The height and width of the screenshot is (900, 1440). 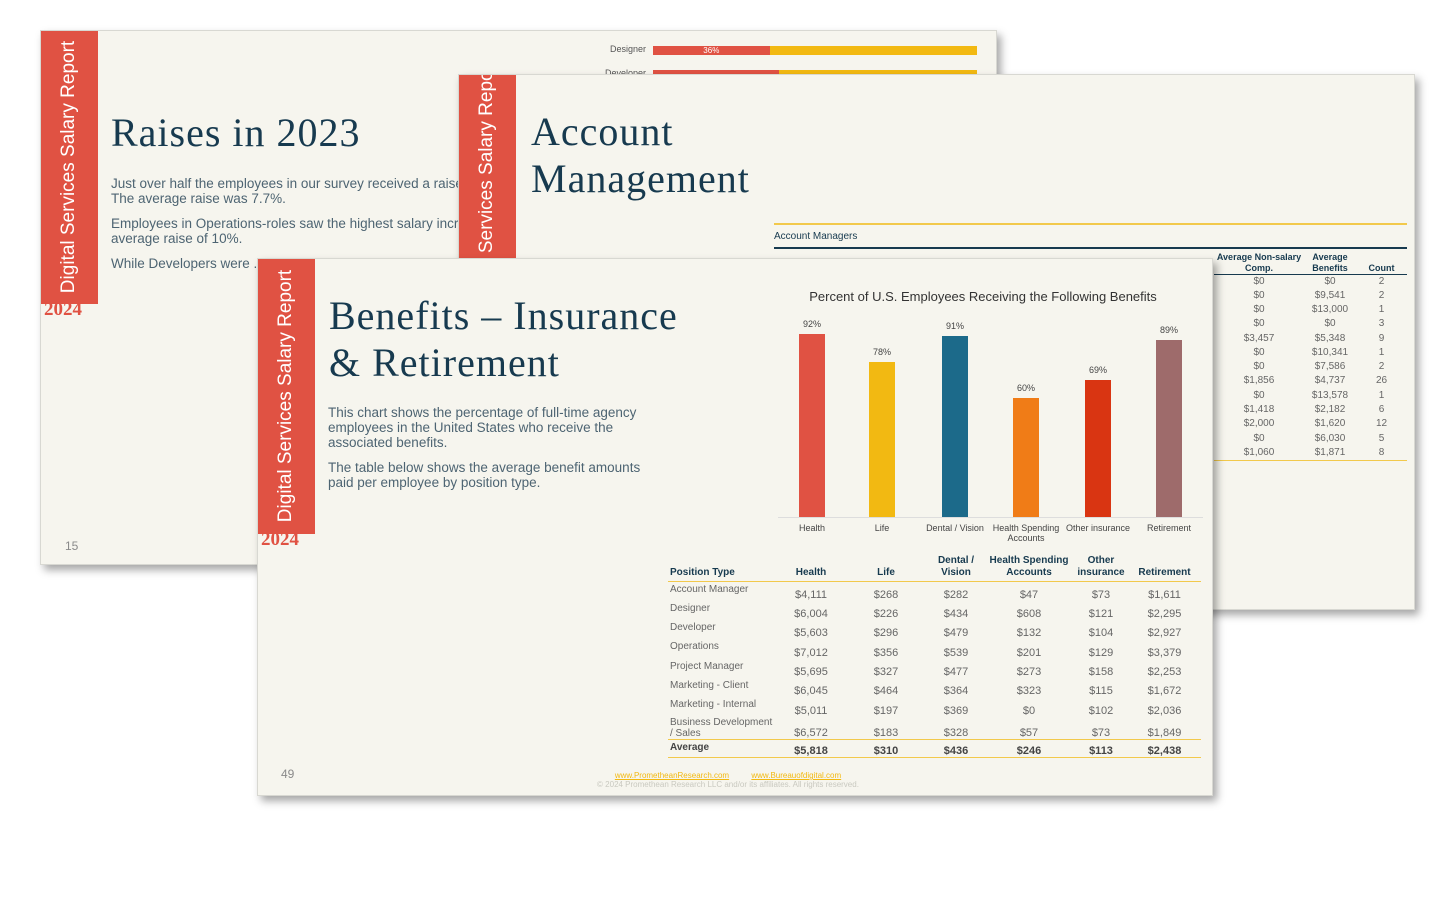 I want to click on table-cell: 3, so click(x=1381, y=324).